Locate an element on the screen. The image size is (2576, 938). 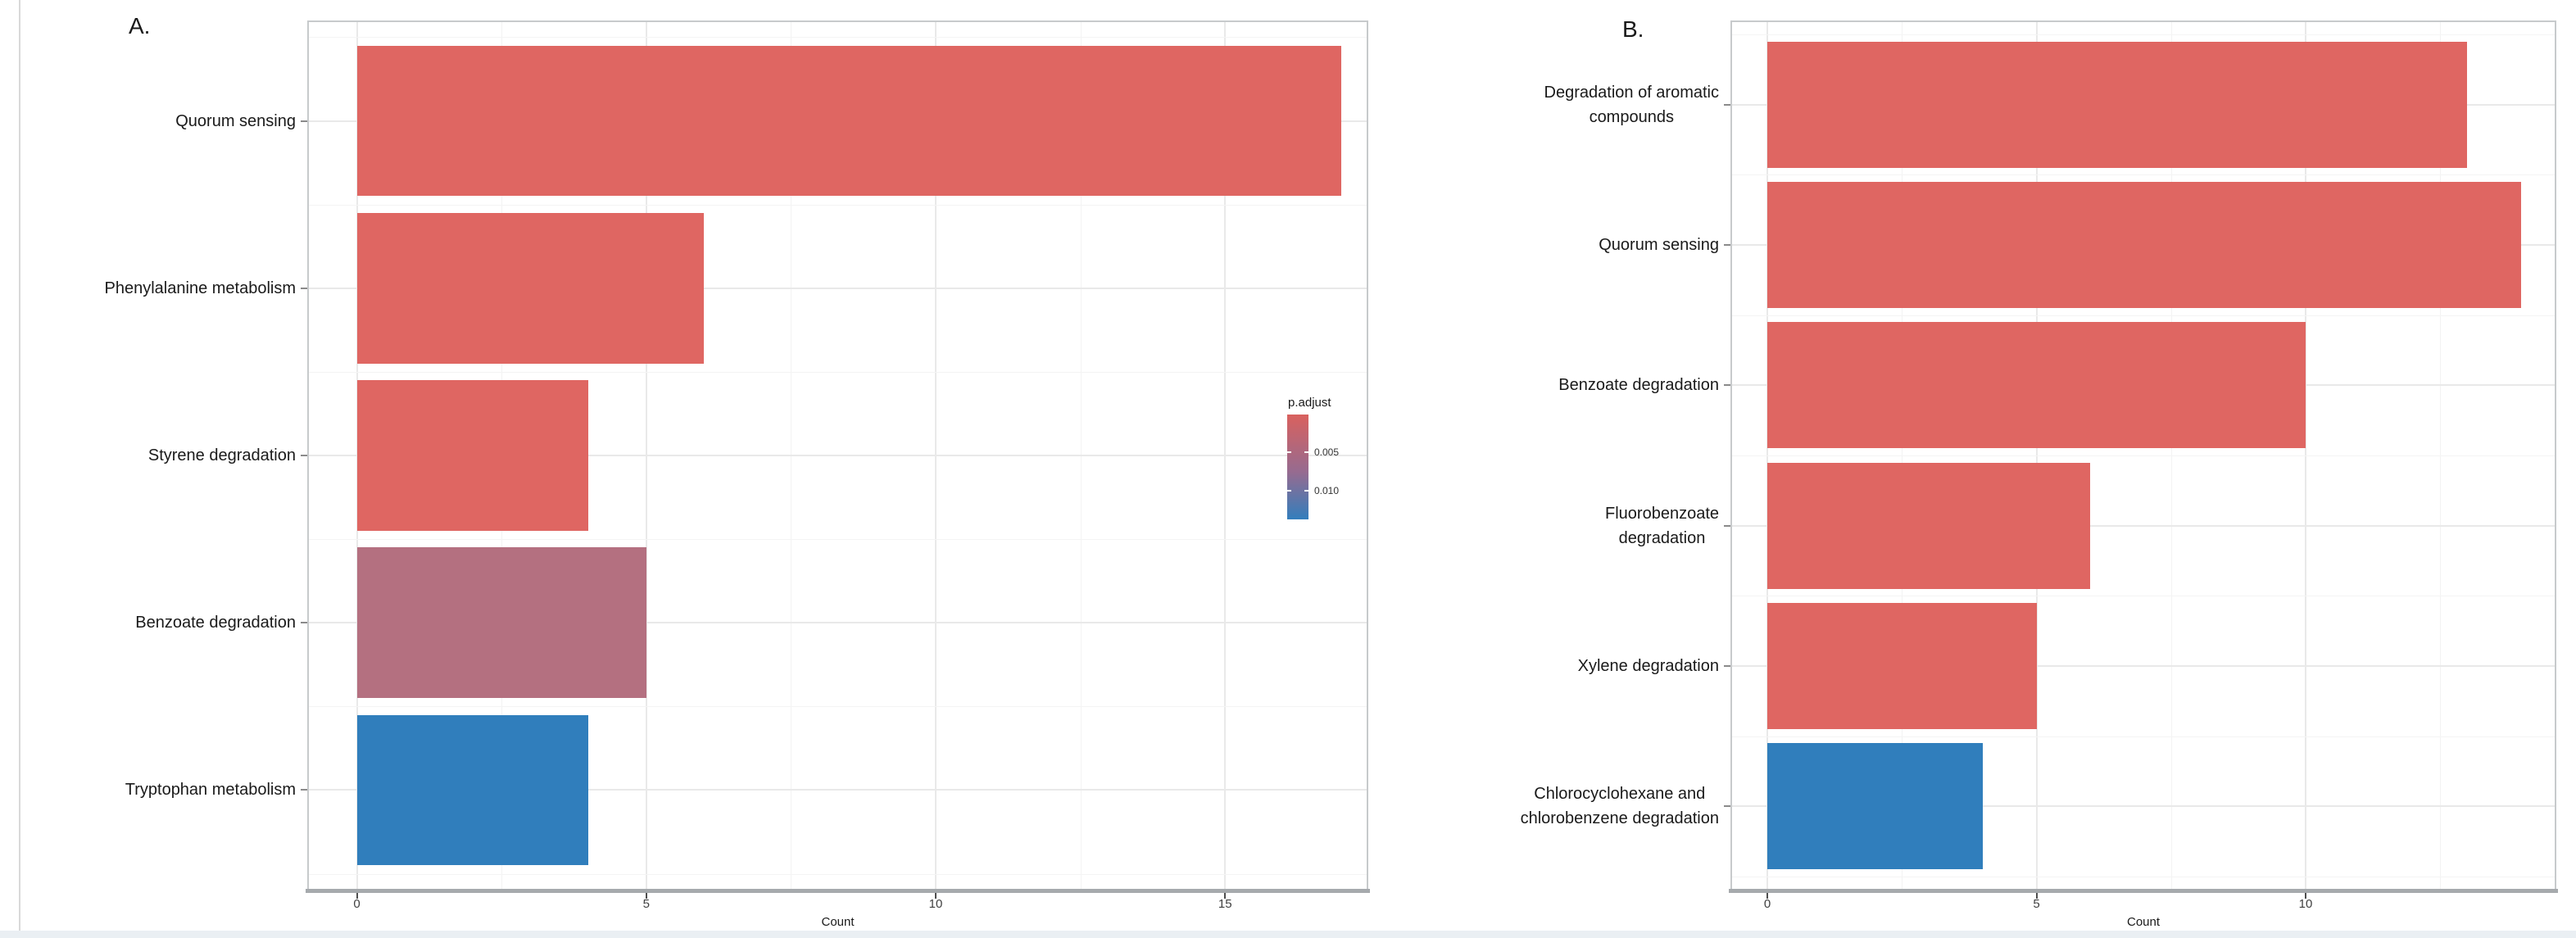
legend-tick-label: 0.010 is located at coordinates (1327, 491).